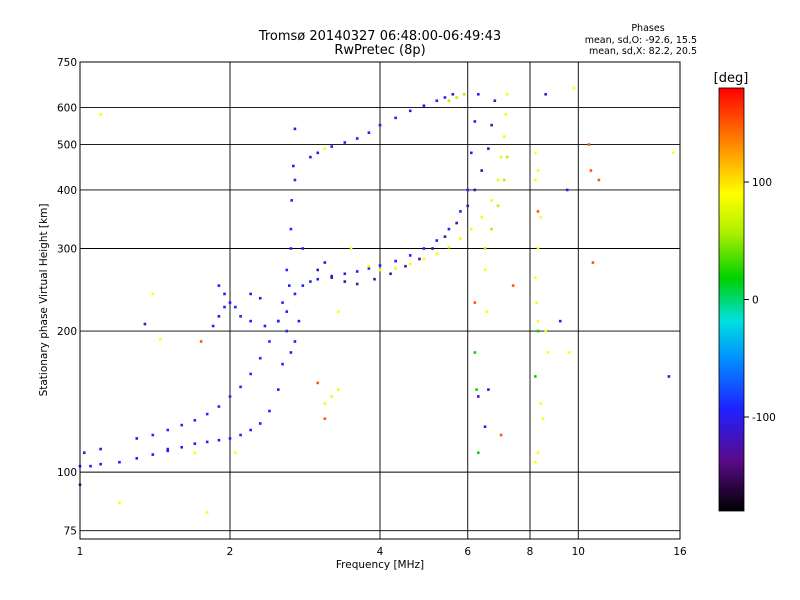 This screenshot has width=800, height=600. I want to click on chart-subtitle: RwPretec (8p), so click(379, 50).